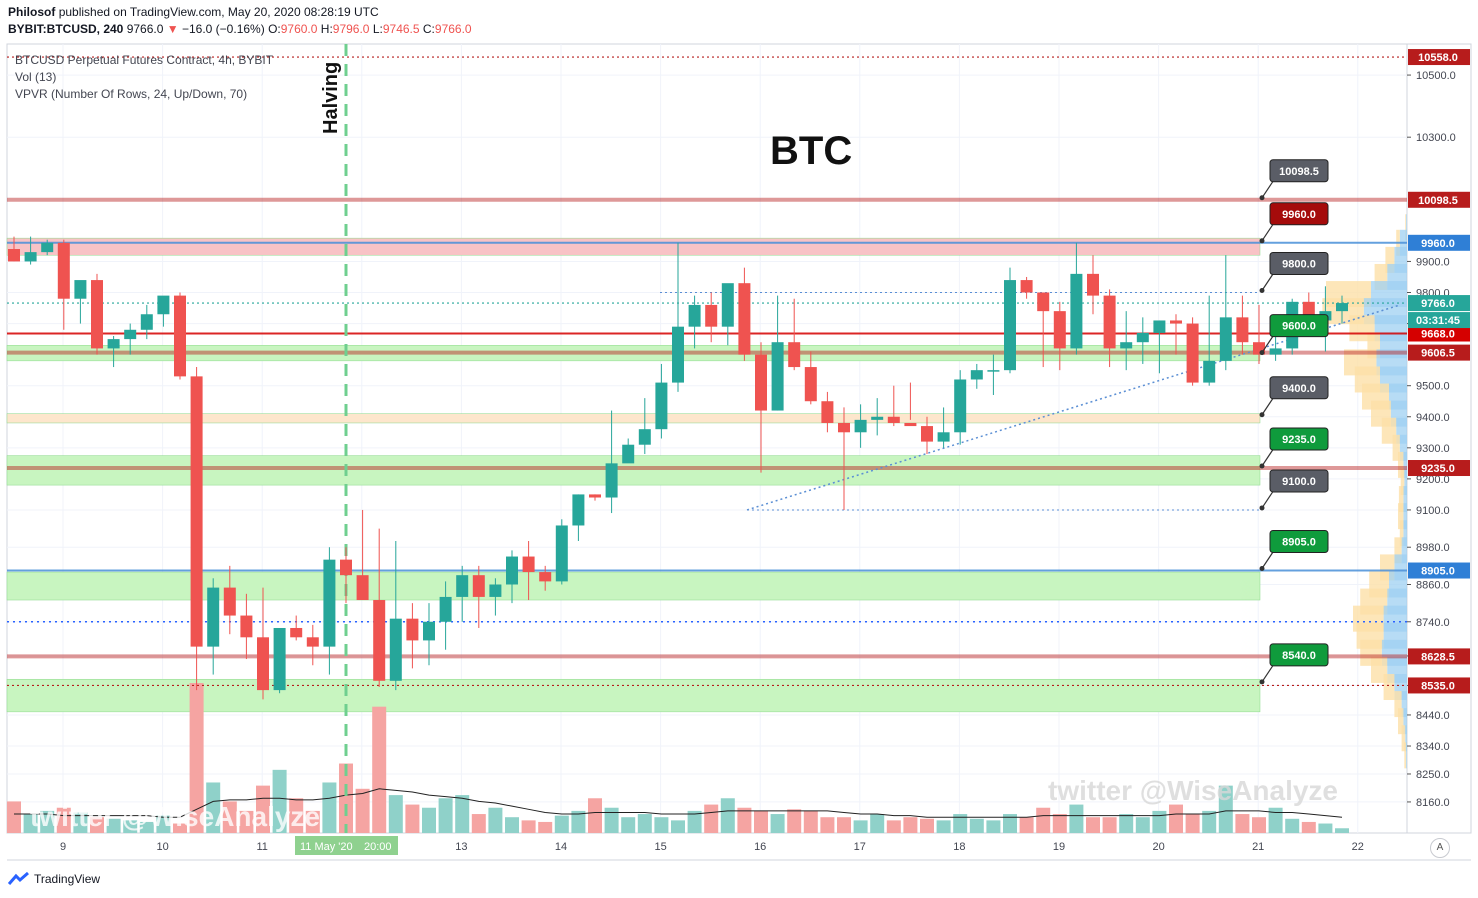 This screenshot has width=1478, height=898. What do you see at coordinates (1433, 511) in the screenshot?
I see `y-tick-label: 9100.0` at bounding box center [1433, 511].